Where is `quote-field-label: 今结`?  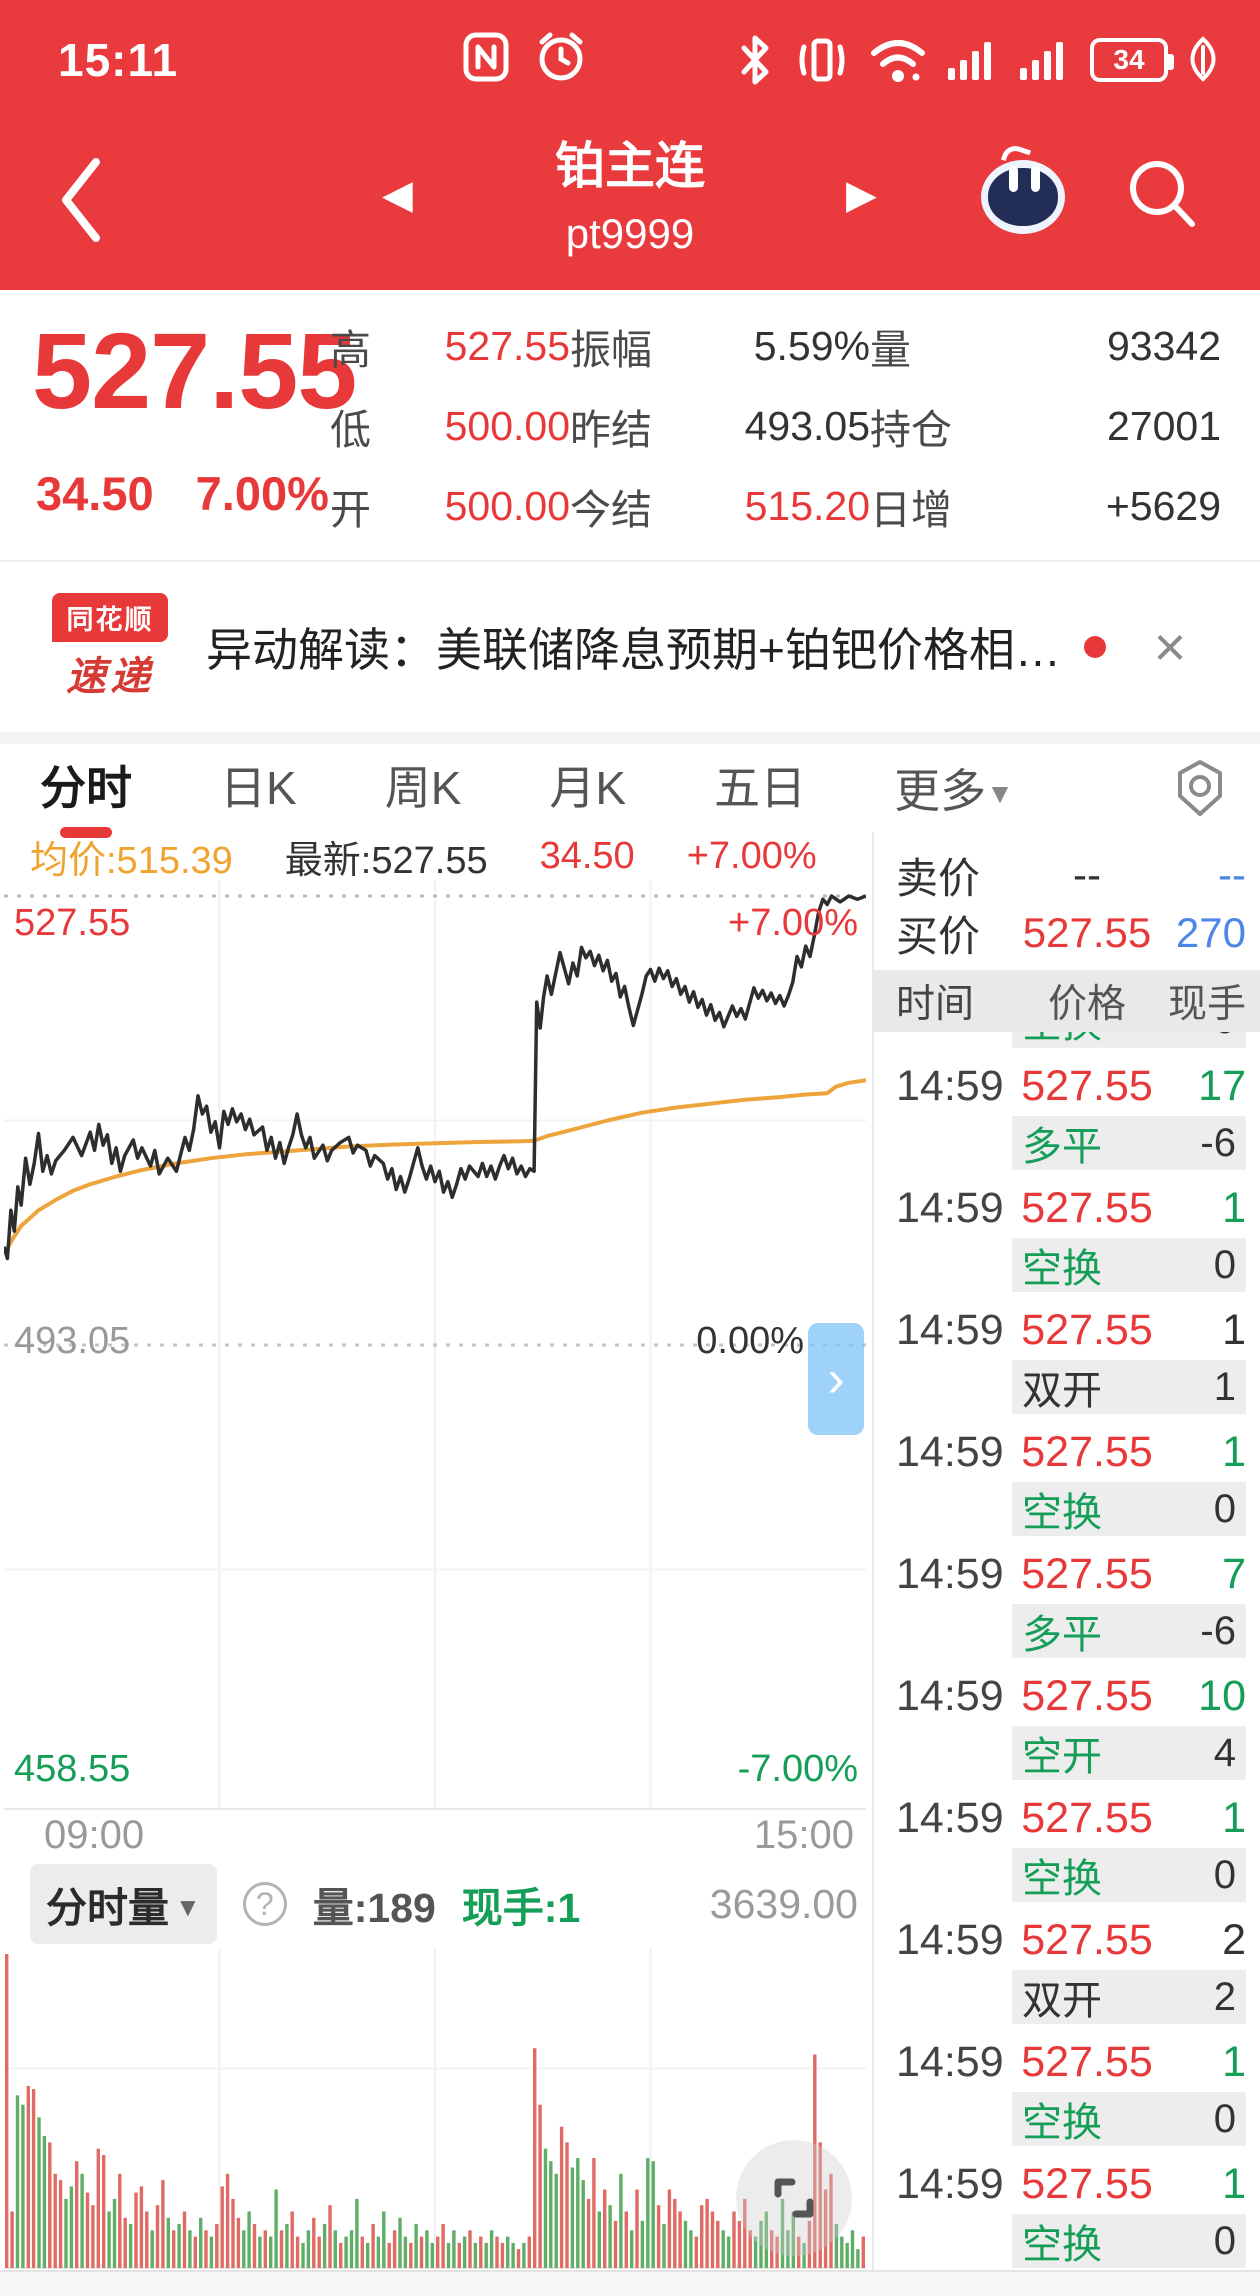 quote-field-label: 今结 is located at coordinates (611, 510).